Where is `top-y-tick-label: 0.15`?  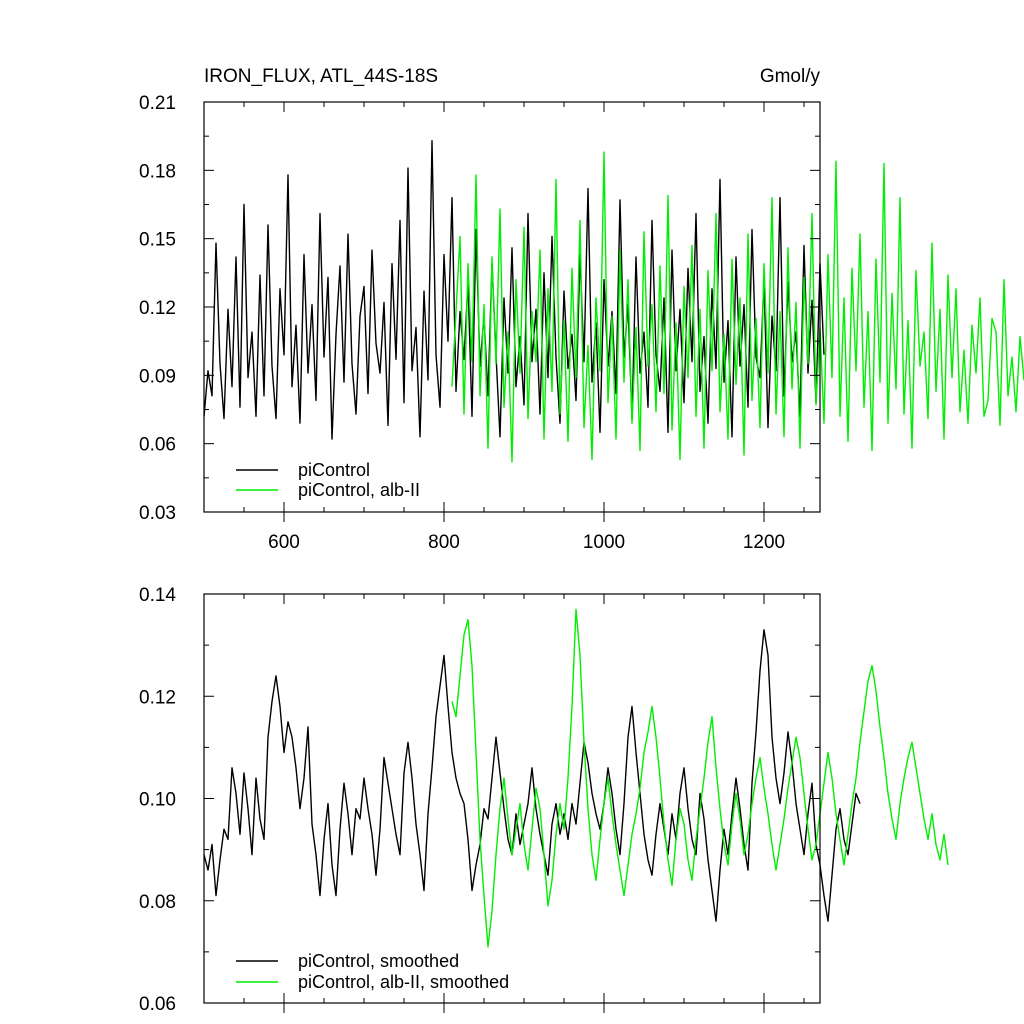 top-y-tick-label: 0.15 is located at coordinates (157, 240).